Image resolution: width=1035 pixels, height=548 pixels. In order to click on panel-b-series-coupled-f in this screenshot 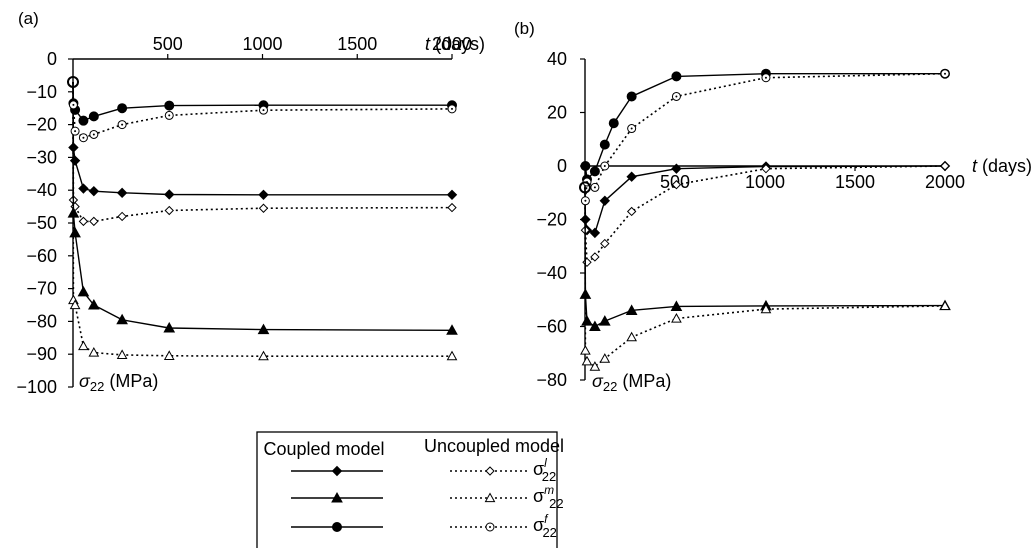, I will do `click(765, 128)`.